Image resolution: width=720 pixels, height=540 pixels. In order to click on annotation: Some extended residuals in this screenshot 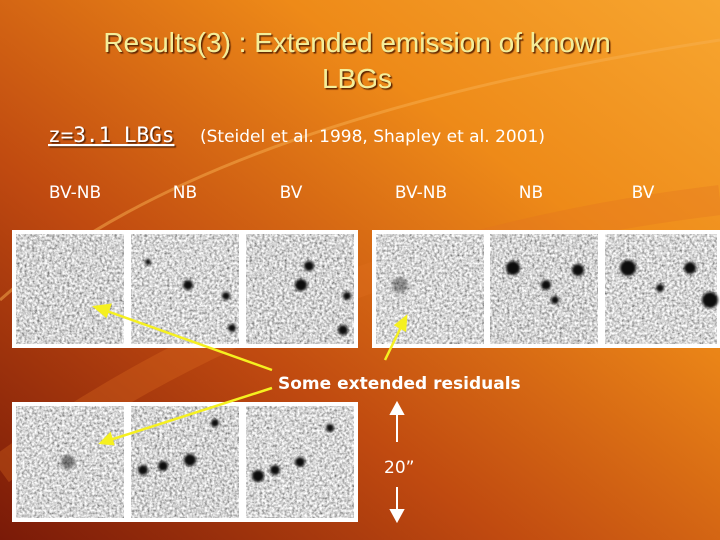, I will do `click(399, 384)`.